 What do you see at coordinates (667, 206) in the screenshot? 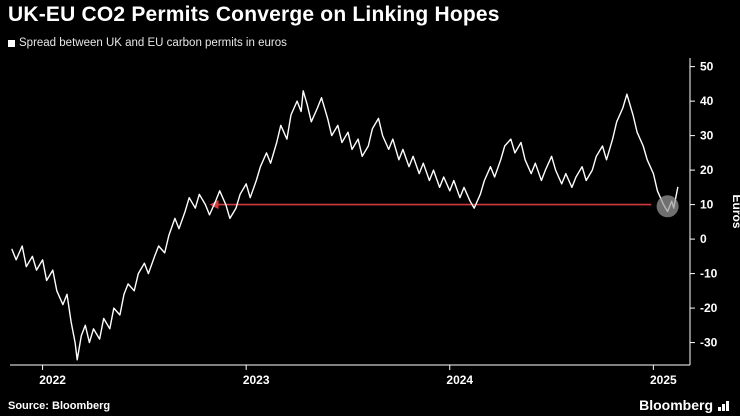
I see `endpoint-highlight-circle` at bounding box center [667, 206].